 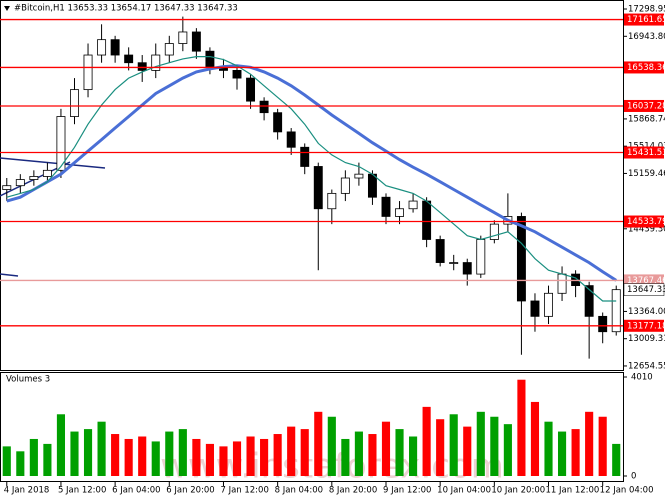 What do you see at coordinates (464, 491) in the screenshot?
I see `x-tick-label: 10 Jan 04:00` at bounding box center [464, 491].